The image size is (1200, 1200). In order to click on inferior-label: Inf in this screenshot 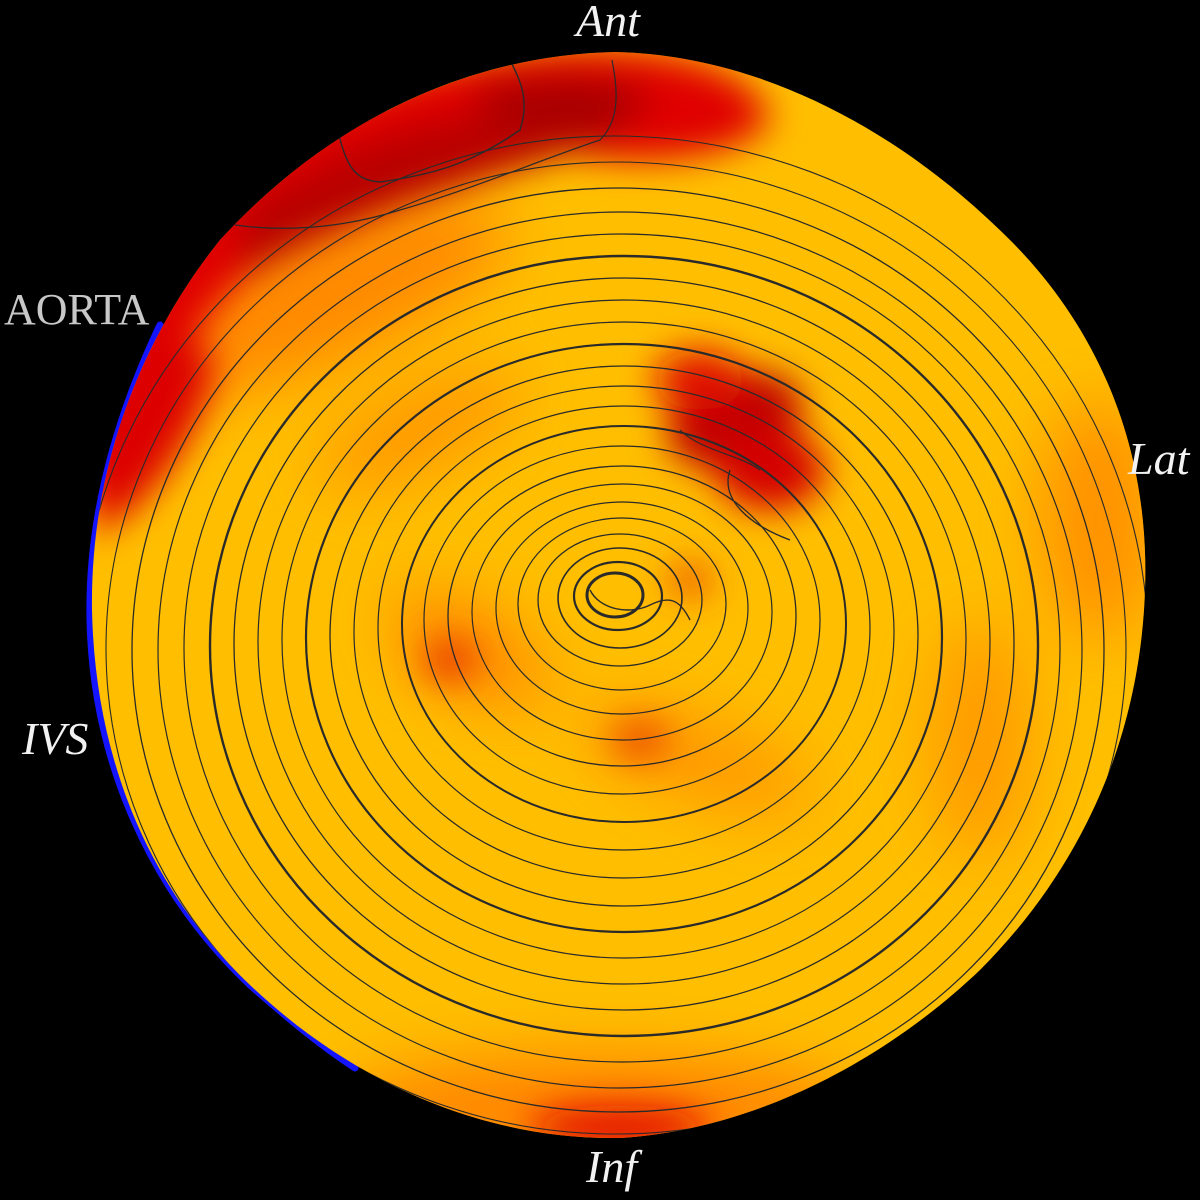, I will do `click(612, 1166)`.